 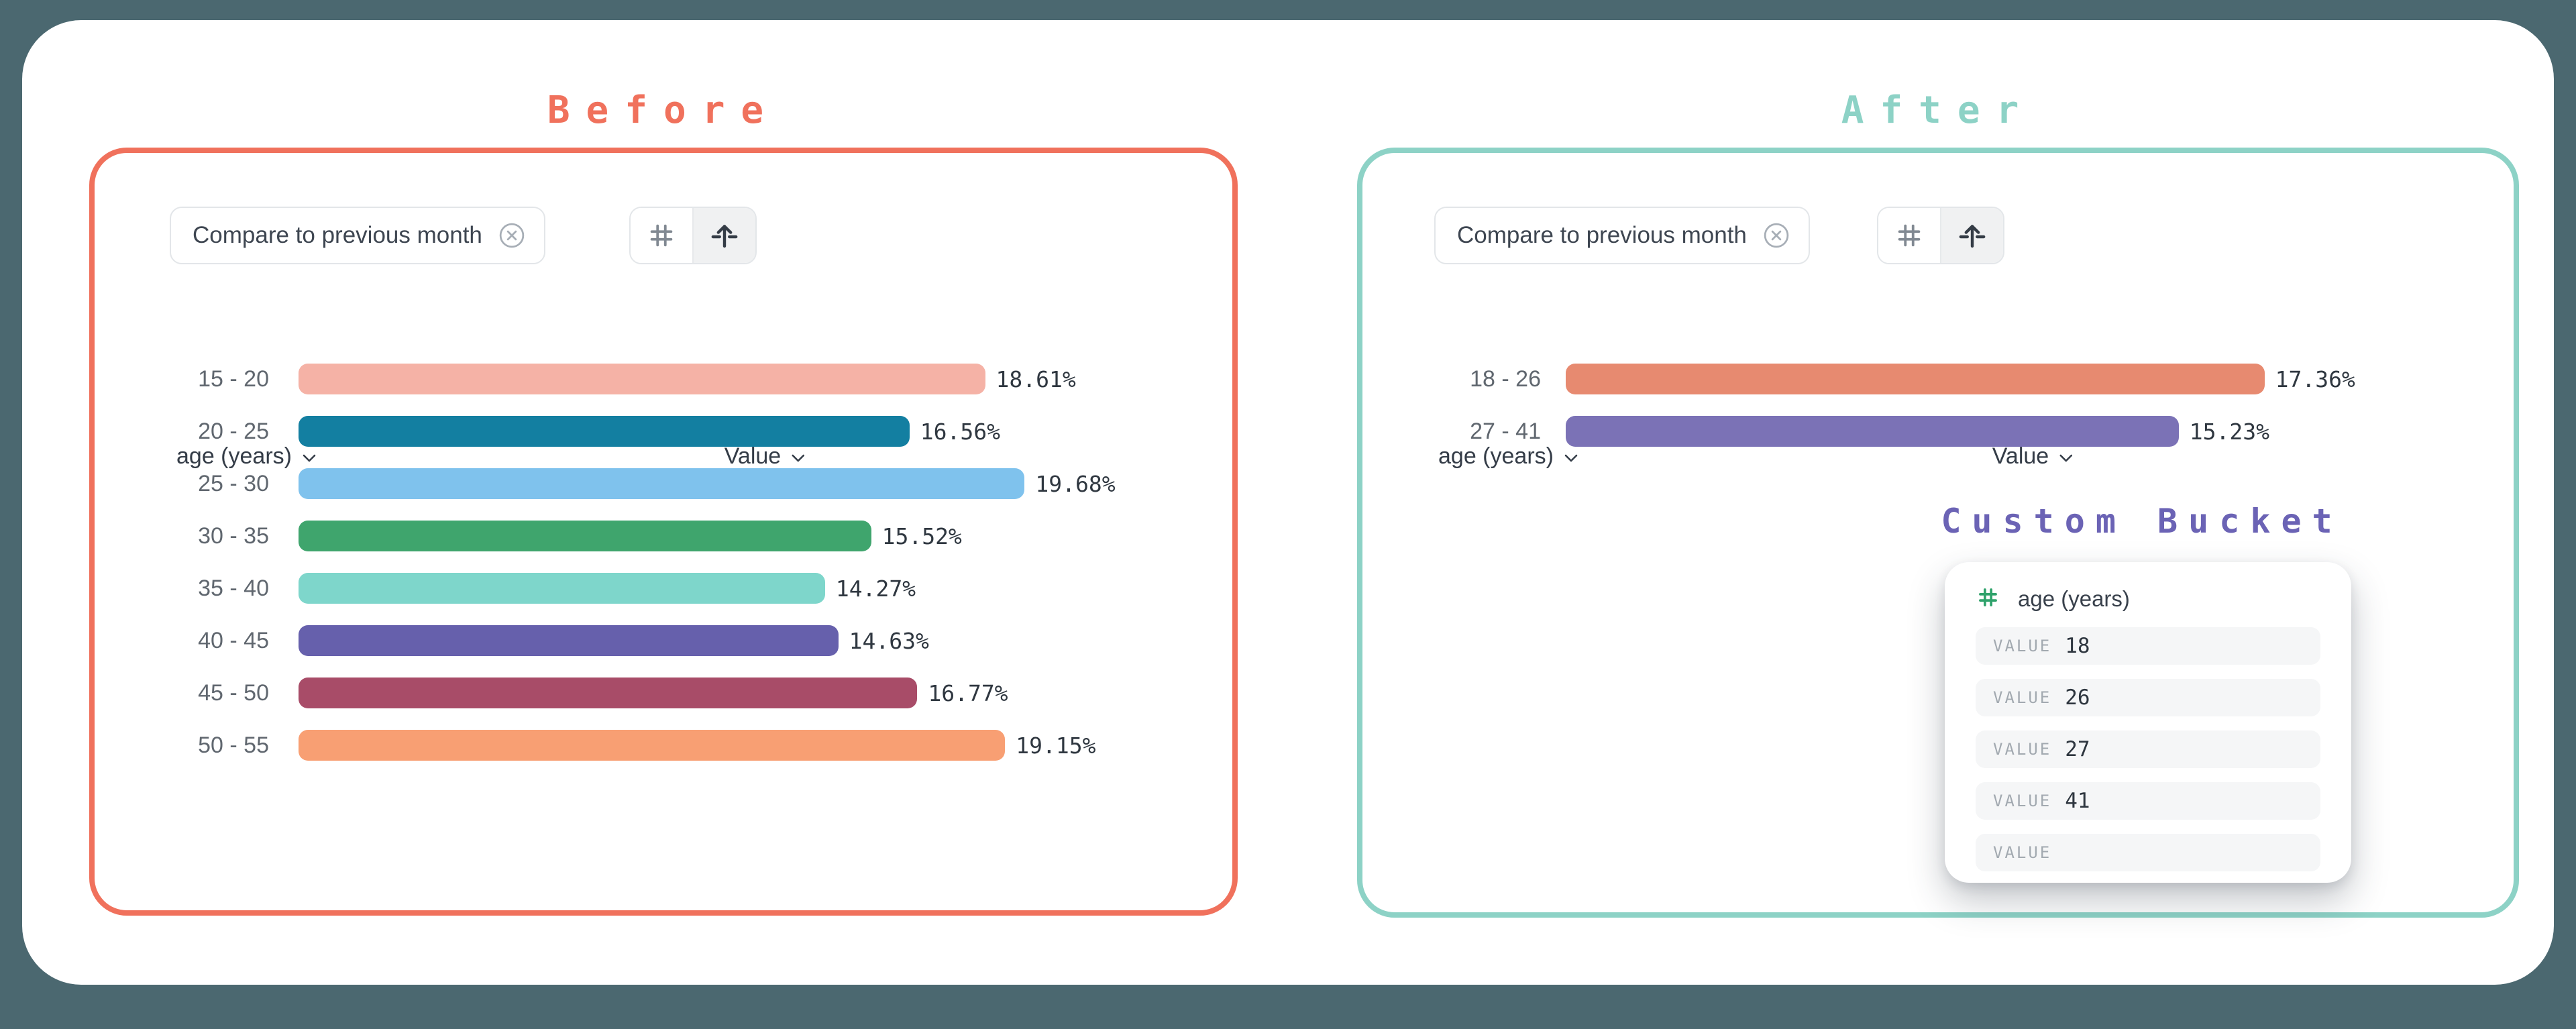 I want to click on bar-value-label: 19.15%, so click(x=1056, y=745).